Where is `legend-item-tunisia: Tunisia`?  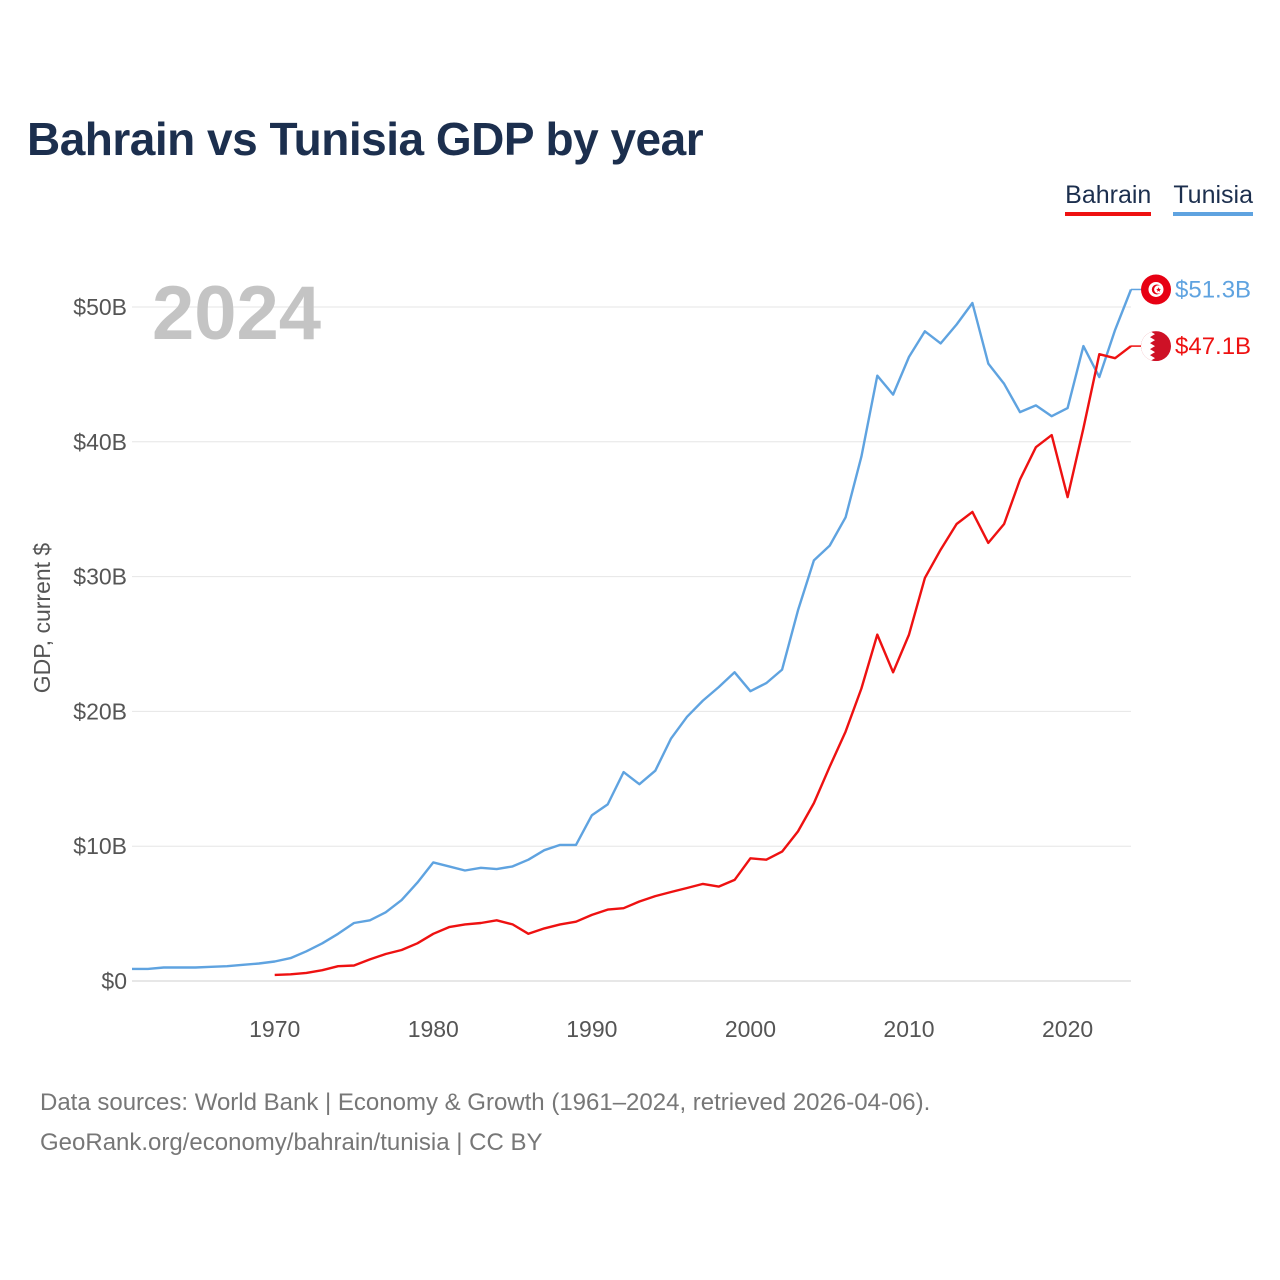 legend-item-tunisia: Tunisia is located at coordinates (1213, 198).